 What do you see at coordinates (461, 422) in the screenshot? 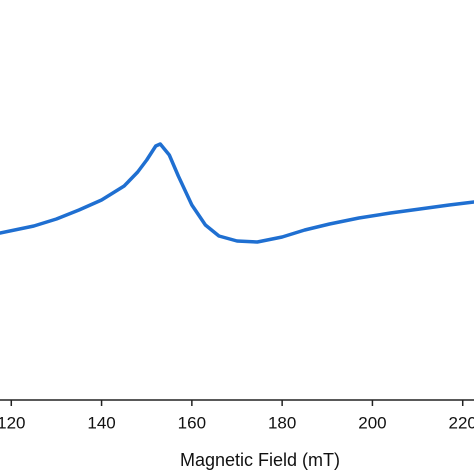
I see `x-tick-label: 220` at bounding box center [461, 422].